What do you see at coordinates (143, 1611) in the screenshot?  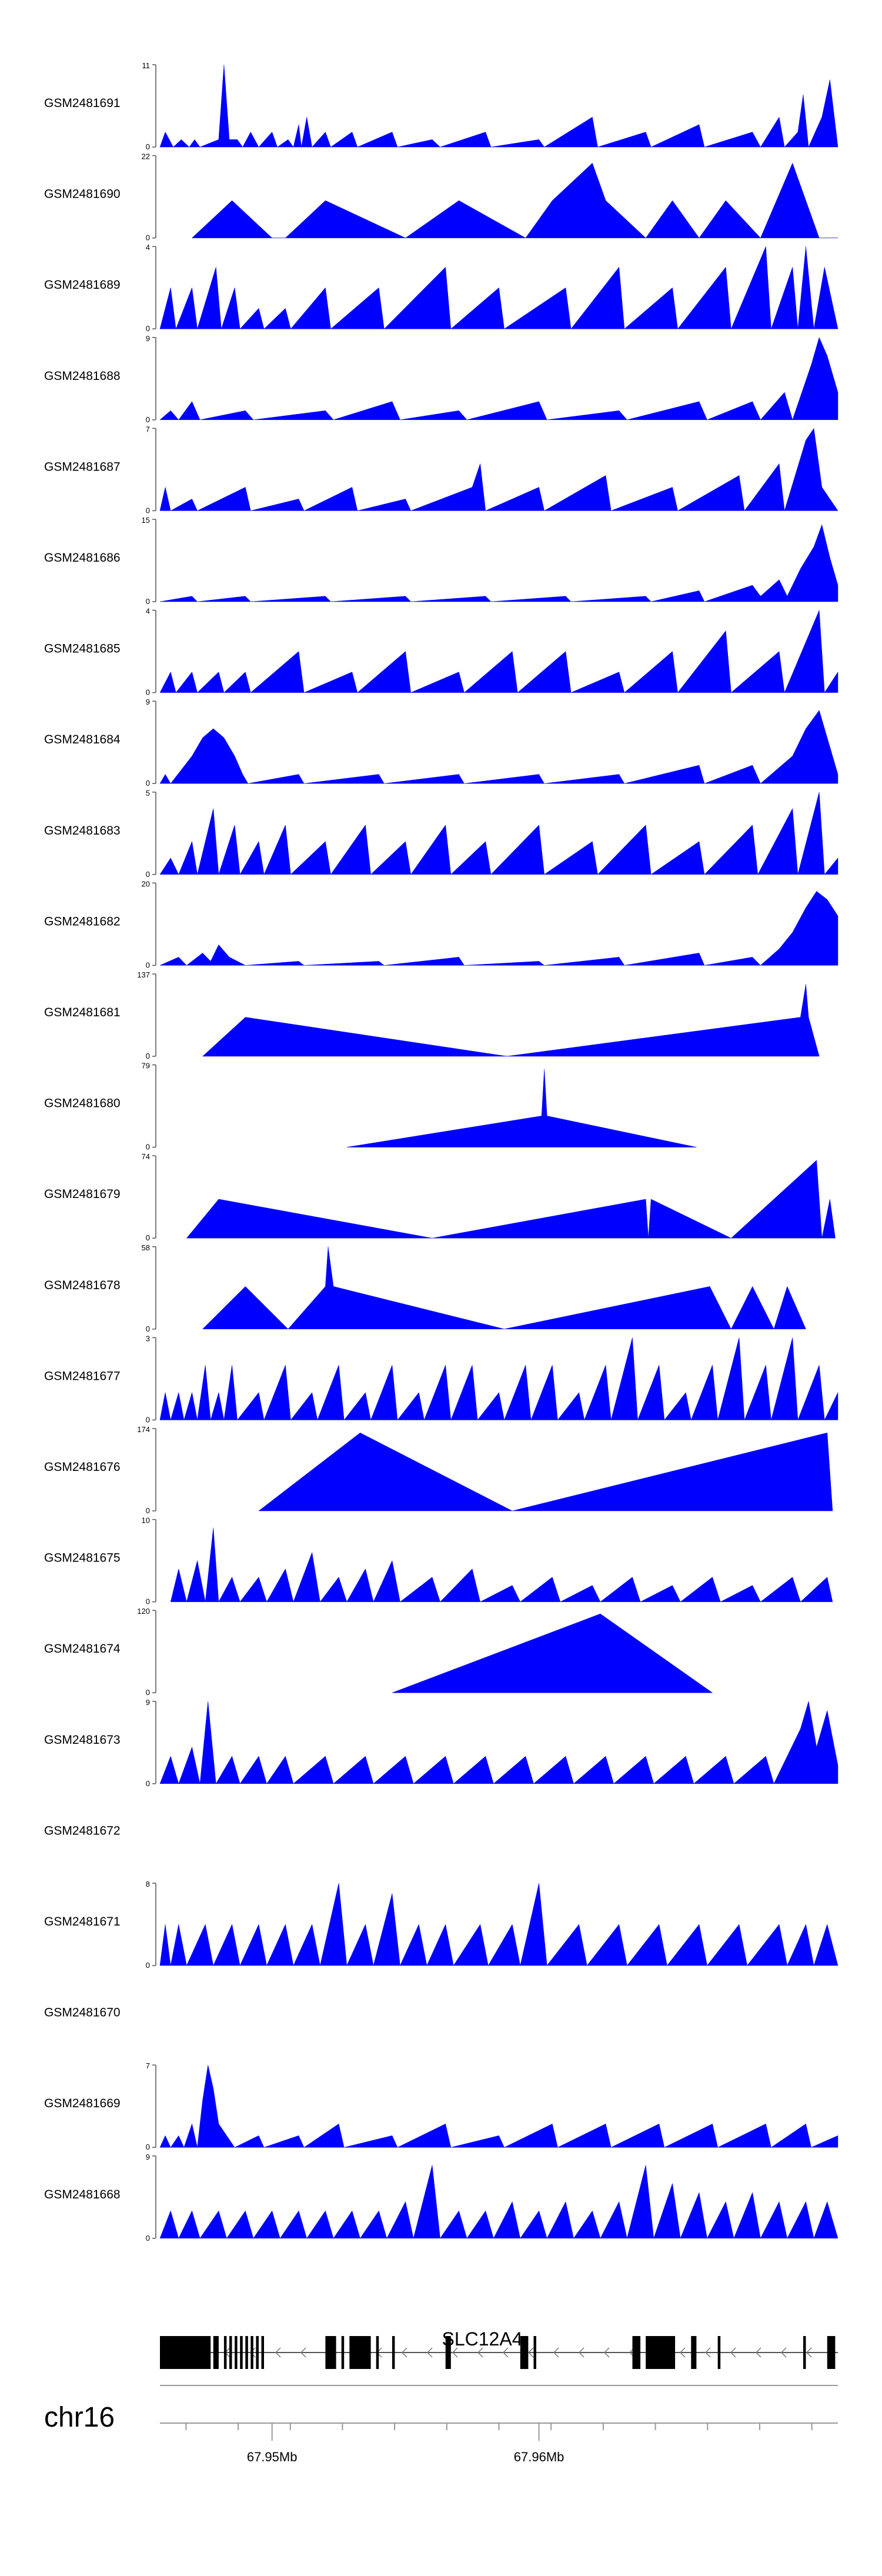 I see `y-max-label: 120` at bounding box center [143, 1611].